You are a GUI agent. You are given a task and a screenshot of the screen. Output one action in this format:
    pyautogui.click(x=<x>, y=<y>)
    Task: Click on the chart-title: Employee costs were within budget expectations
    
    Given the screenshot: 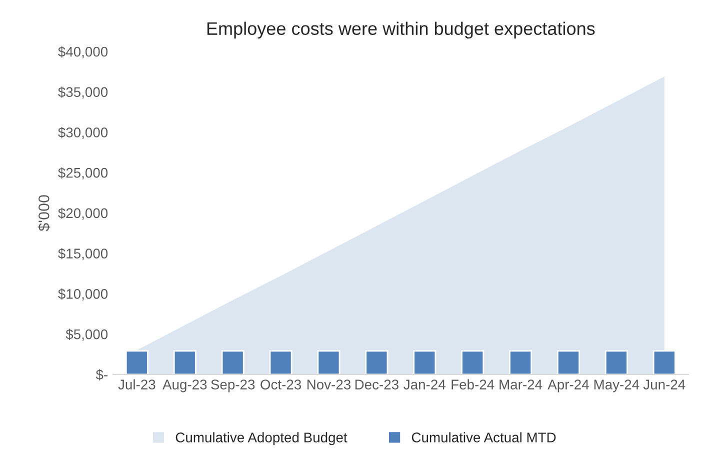 What is the action you would take?
    pyautogui.click(x=401, y=30)
    